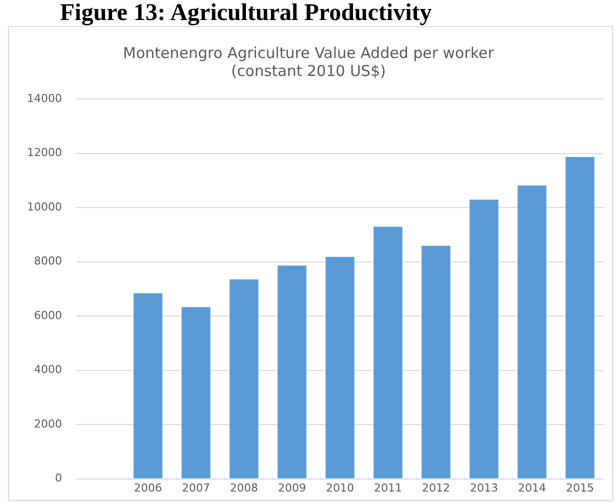 The height and width of the screenshot is (503, 615). I want to click on y-tick-label: 12000, so click(44, 153).